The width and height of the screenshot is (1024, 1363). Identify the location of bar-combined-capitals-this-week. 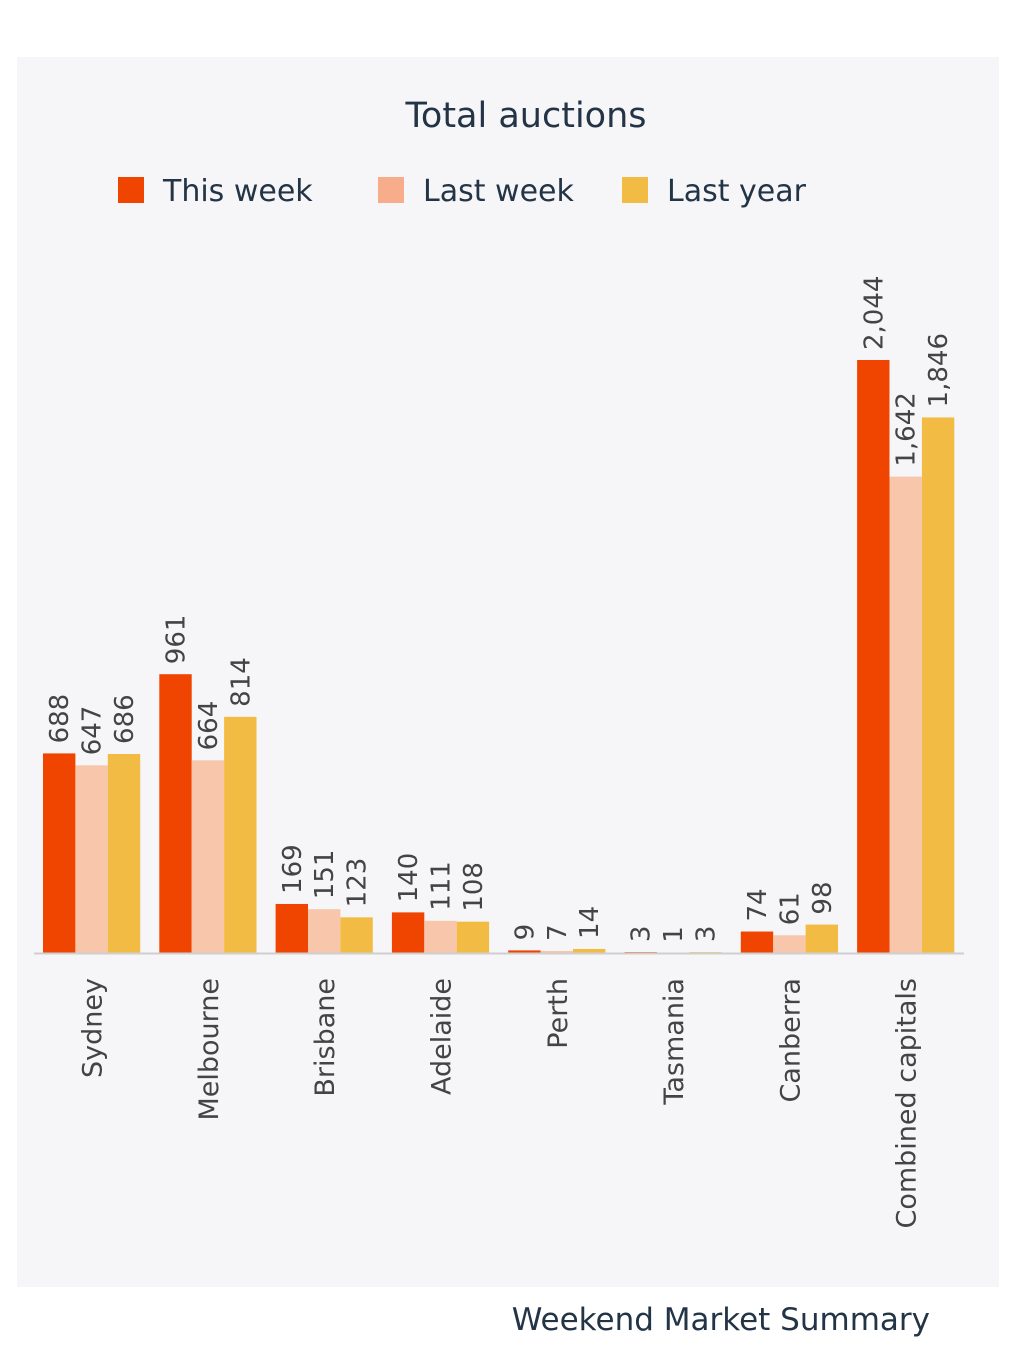
(873, 656).